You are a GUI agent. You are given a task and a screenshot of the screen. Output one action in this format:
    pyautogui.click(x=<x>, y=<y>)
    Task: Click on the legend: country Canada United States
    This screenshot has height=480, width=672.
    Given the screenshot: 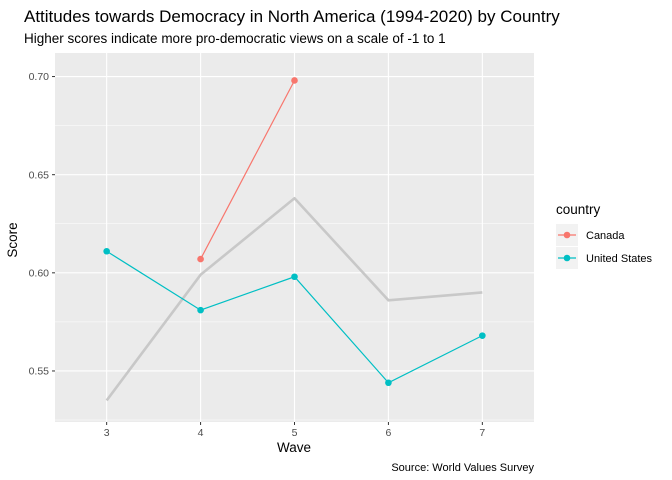 What is the action you would take?
    pyautogui.click(x=604, y=235)
    